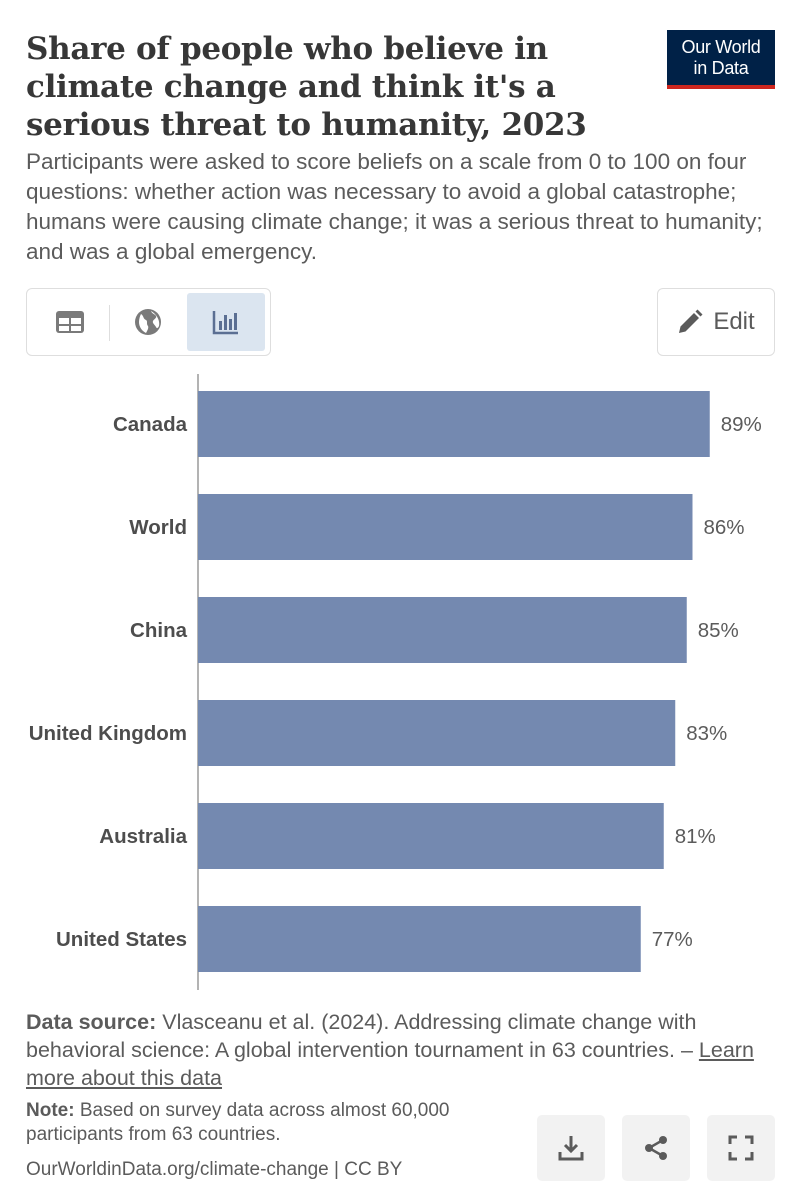  What do you see at coordinates (150, 424) in the screenshot?
I see `category-label: Canada` at bounding box center [150, 424].